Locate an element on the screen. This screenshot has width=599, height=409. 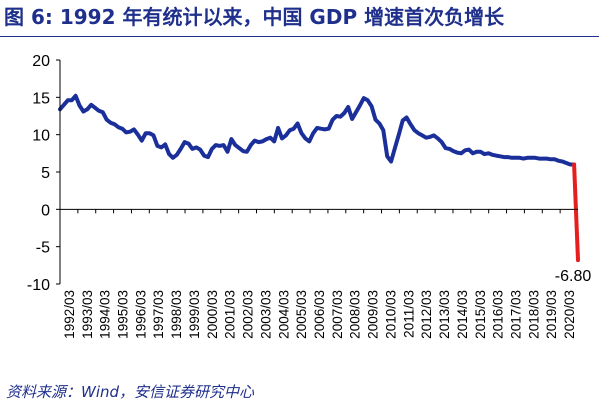
y-tick-label: 10 is located at coordinates (41, 136).